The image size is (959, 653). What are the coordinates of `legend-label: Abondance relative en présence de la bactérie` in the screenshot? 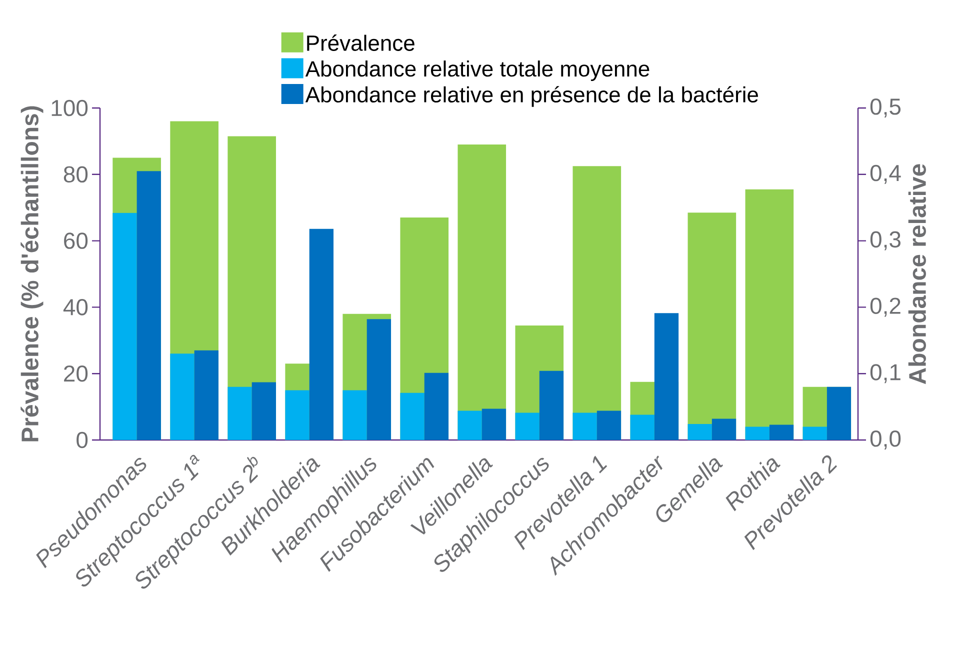 It's located at (531, 96).